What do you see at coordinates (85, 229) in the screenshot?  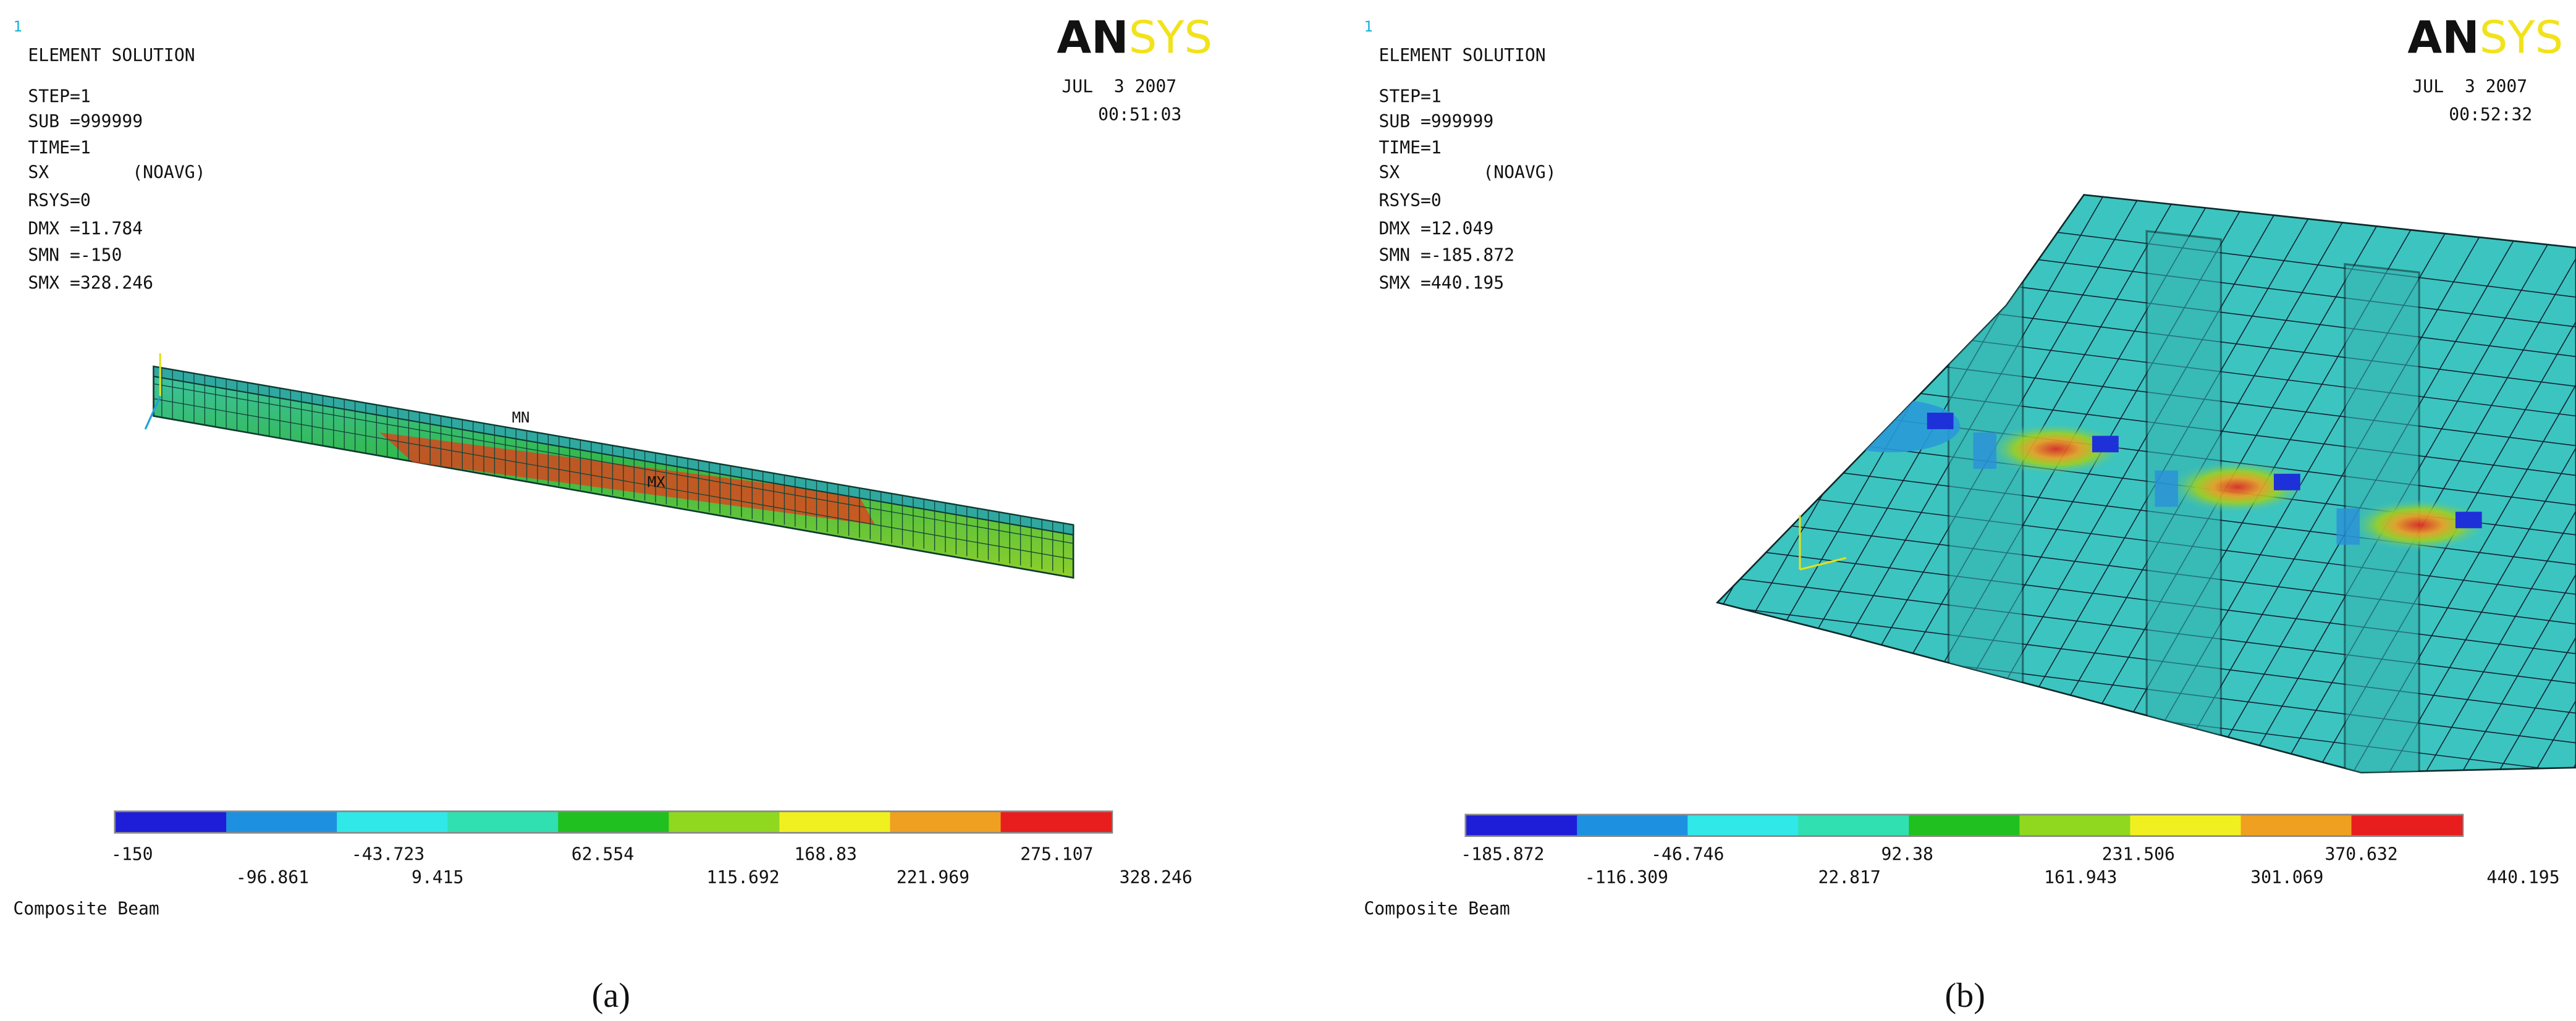 I see `info-line: DMX =11.784` at bounding box center [85, 229].